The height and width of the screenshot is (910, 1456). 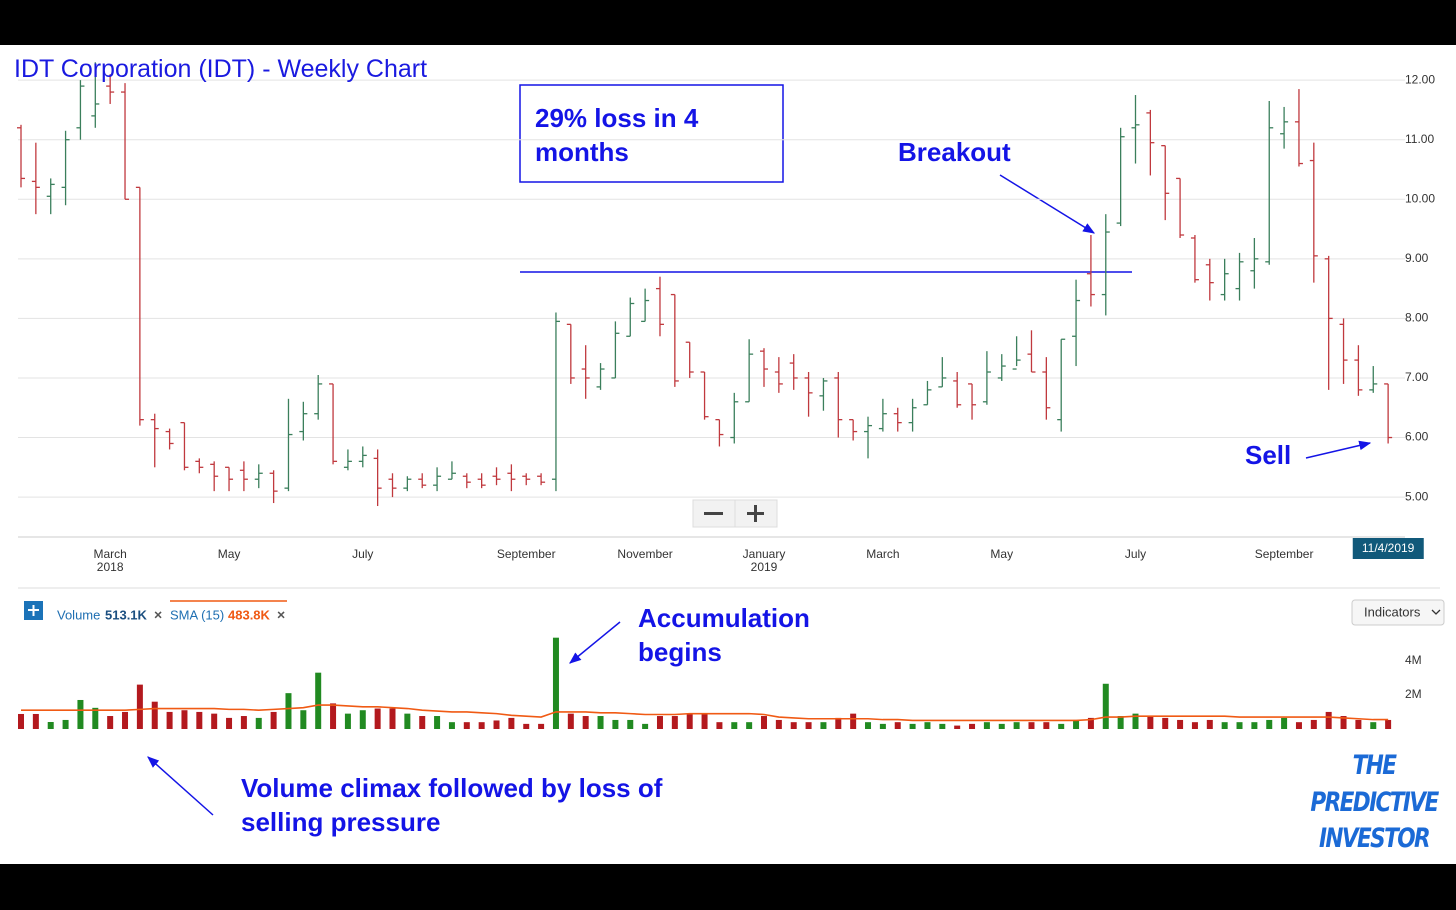 I want to click on loss-annotation: 29% loss in 4 months, so click(x=617, y=135).